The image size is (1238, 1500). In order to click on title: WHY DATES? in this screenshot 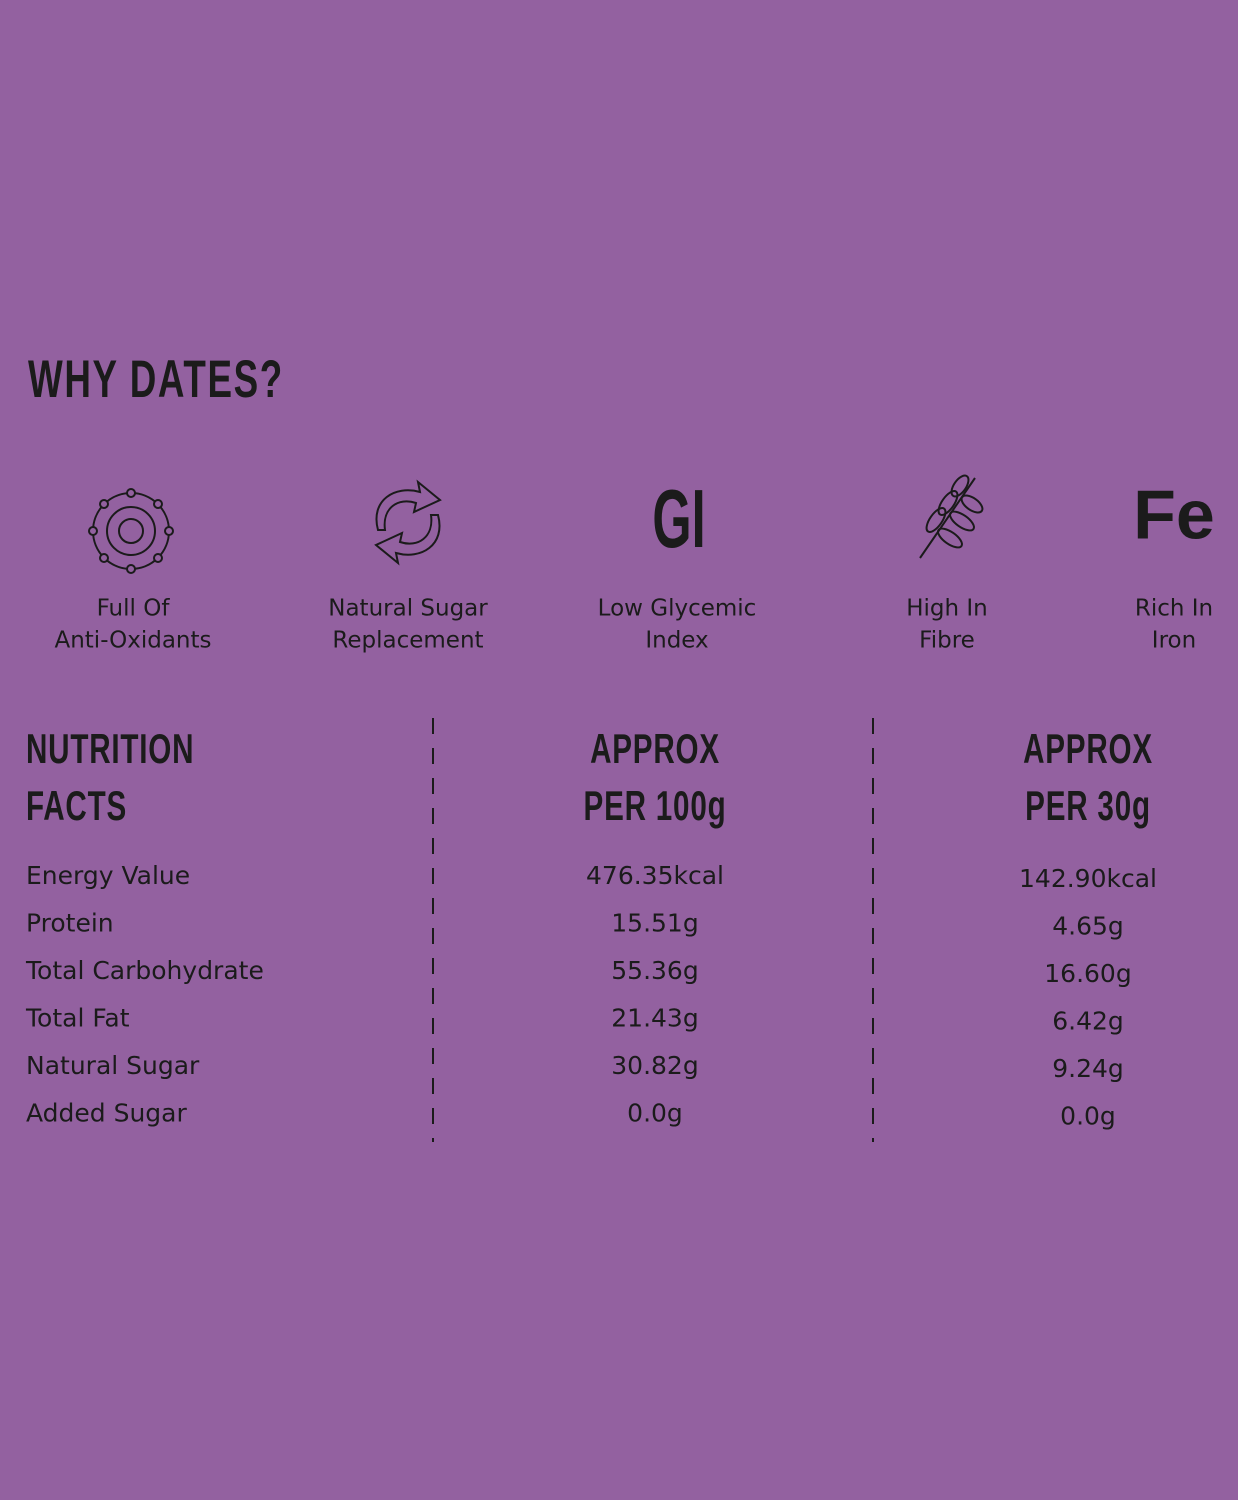, I will do `click(156, 378)`.